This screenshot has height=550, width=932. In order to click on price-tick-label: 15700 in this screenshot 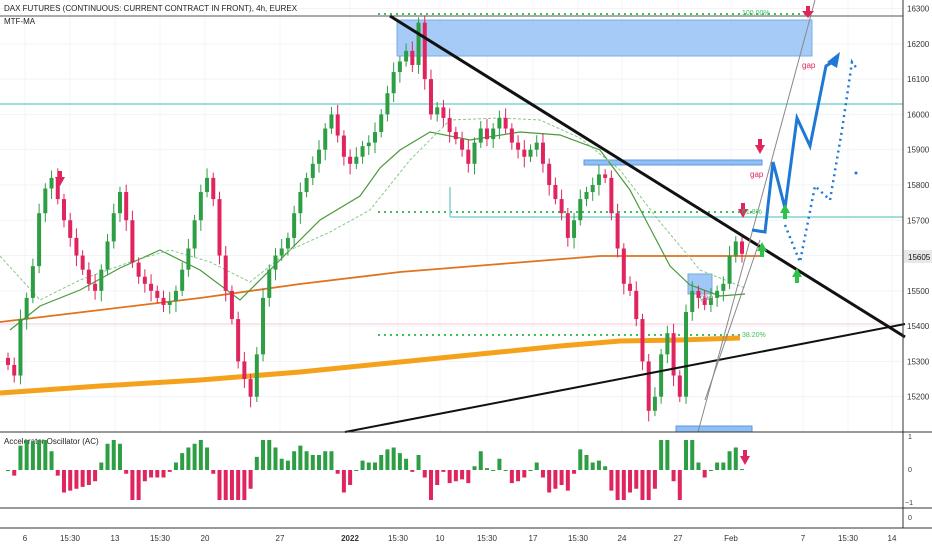, I will do `click(918, 220)`.